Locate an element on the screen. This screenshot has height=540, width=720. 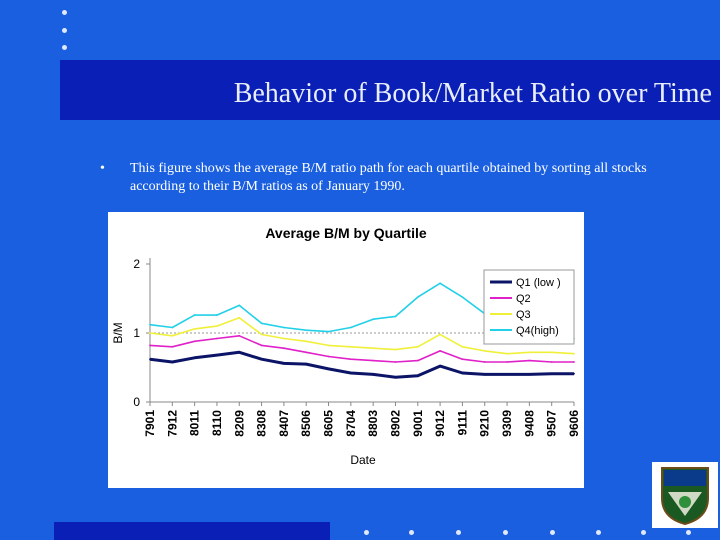
x-tick-label: 9111 is located at coordinates (462, 423).